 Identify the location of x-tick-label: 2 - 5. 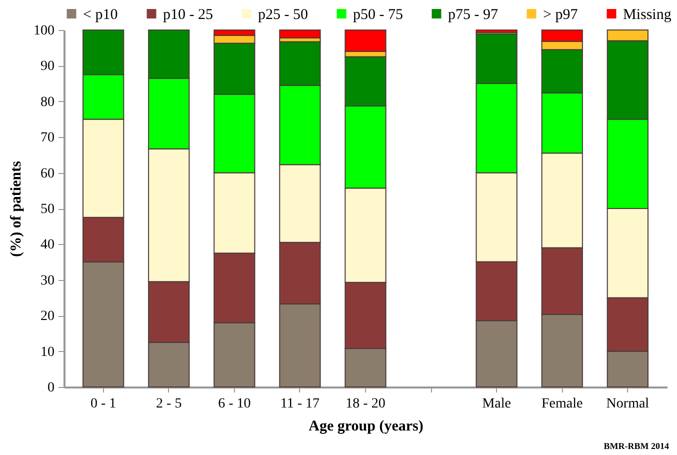
(169, 404).